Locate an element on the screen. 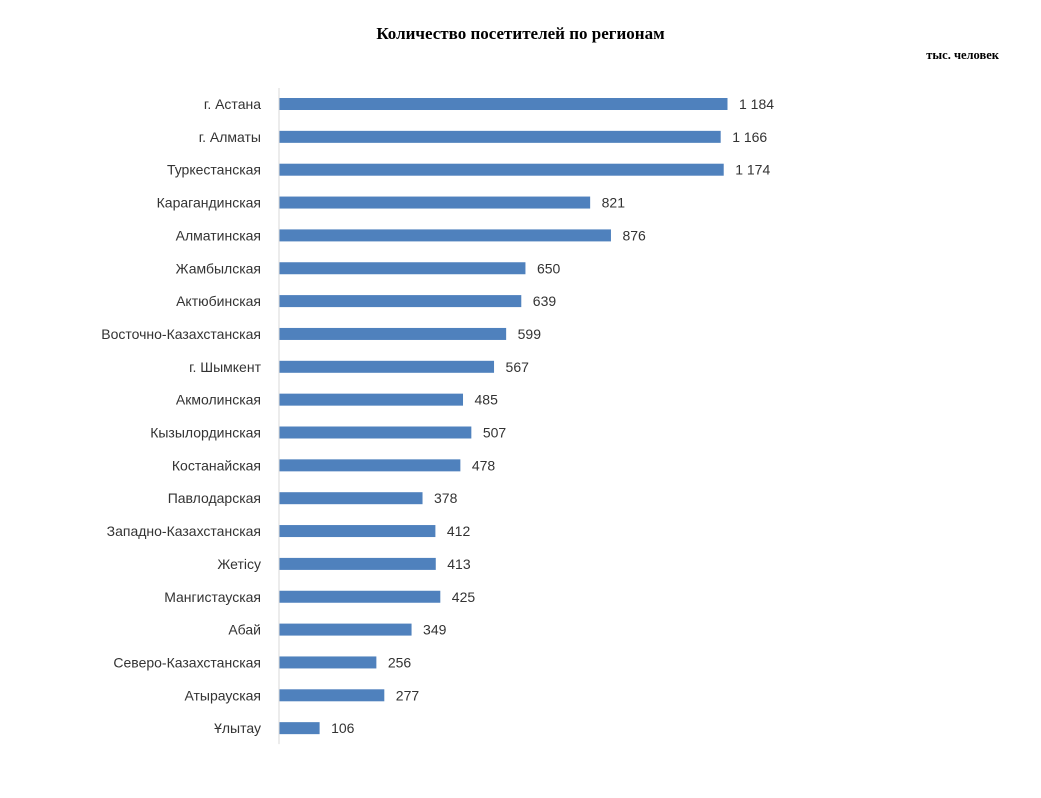  value-label: 349 is located at coordinates (435, 630).